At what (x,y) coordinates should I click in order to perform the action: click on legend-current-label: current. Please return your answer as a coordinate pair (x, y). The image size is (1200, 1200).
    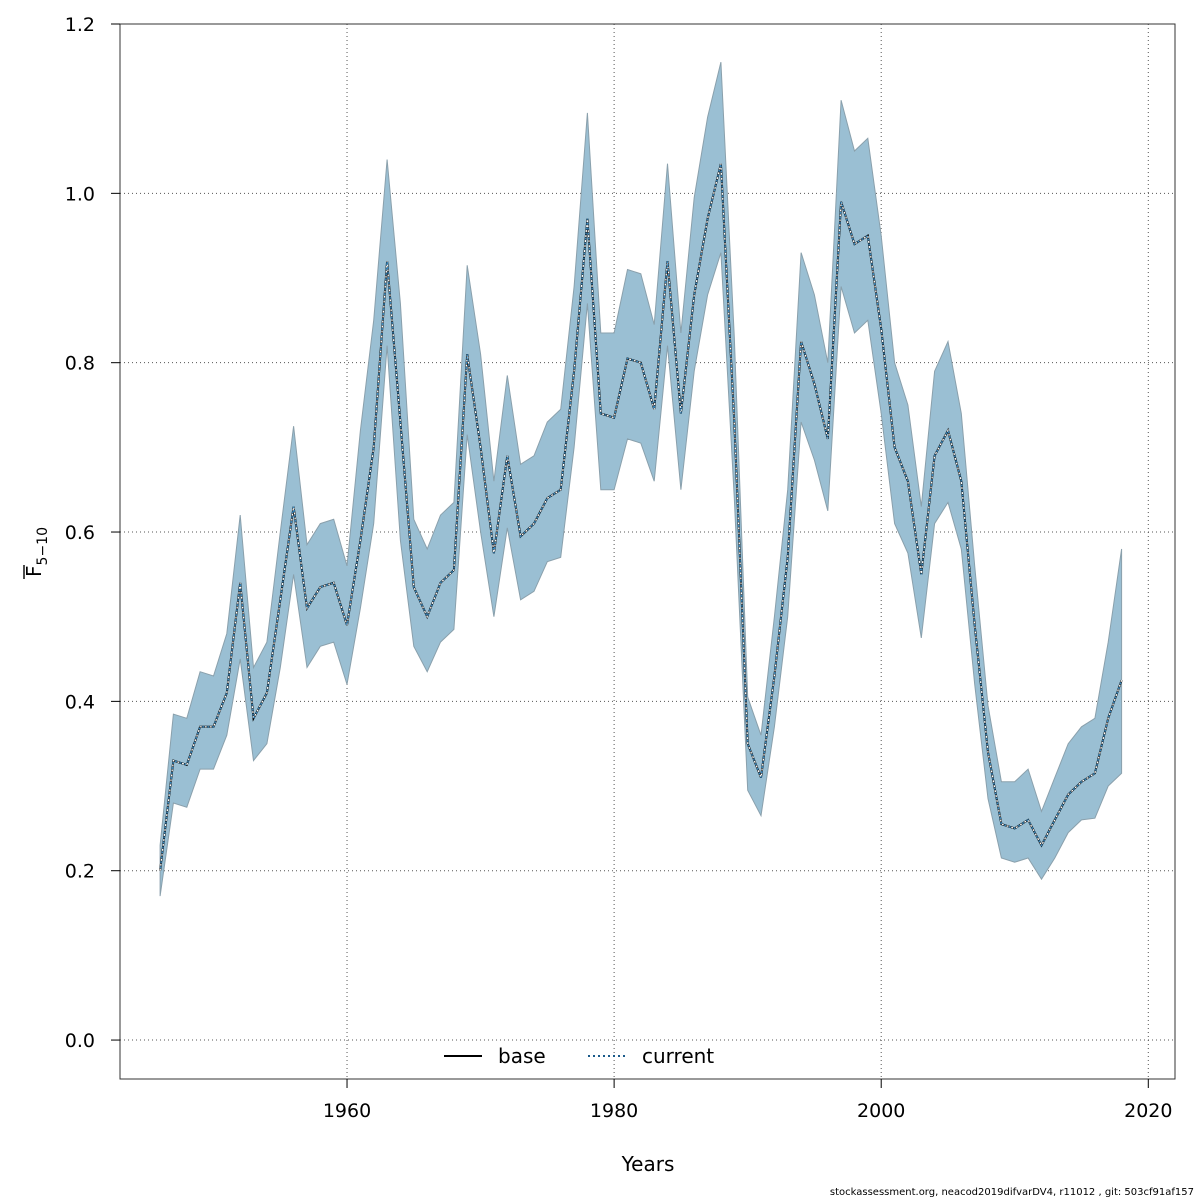
    Looking at the image, I should click on (678, 1056).